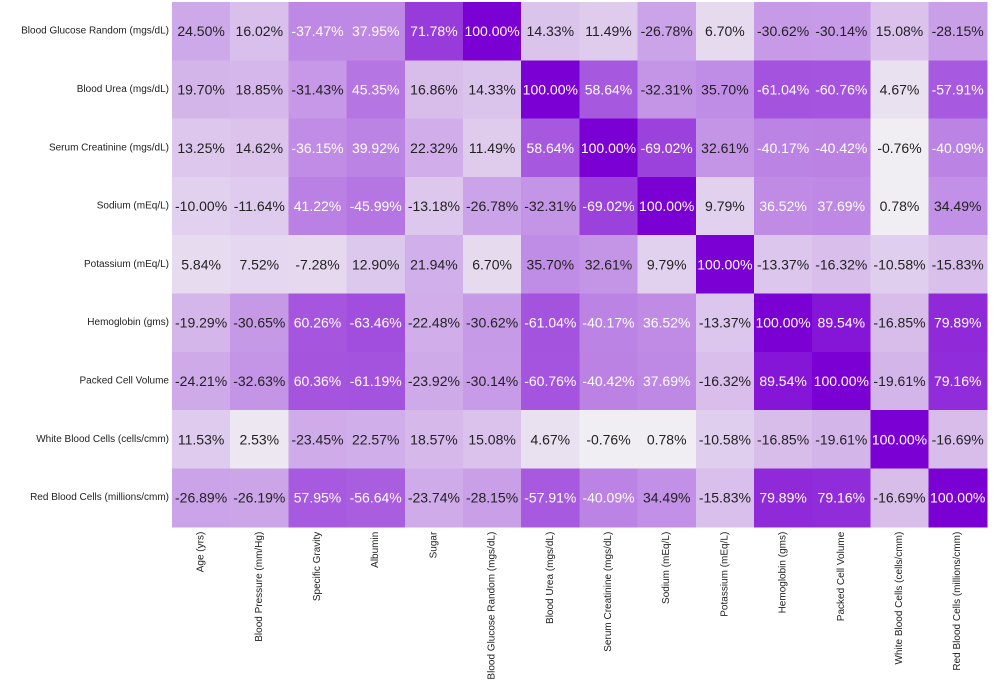 This screenshot has width=1007, height=693. I want to click on cell-value-label: 24.50%, so click(200, 31).